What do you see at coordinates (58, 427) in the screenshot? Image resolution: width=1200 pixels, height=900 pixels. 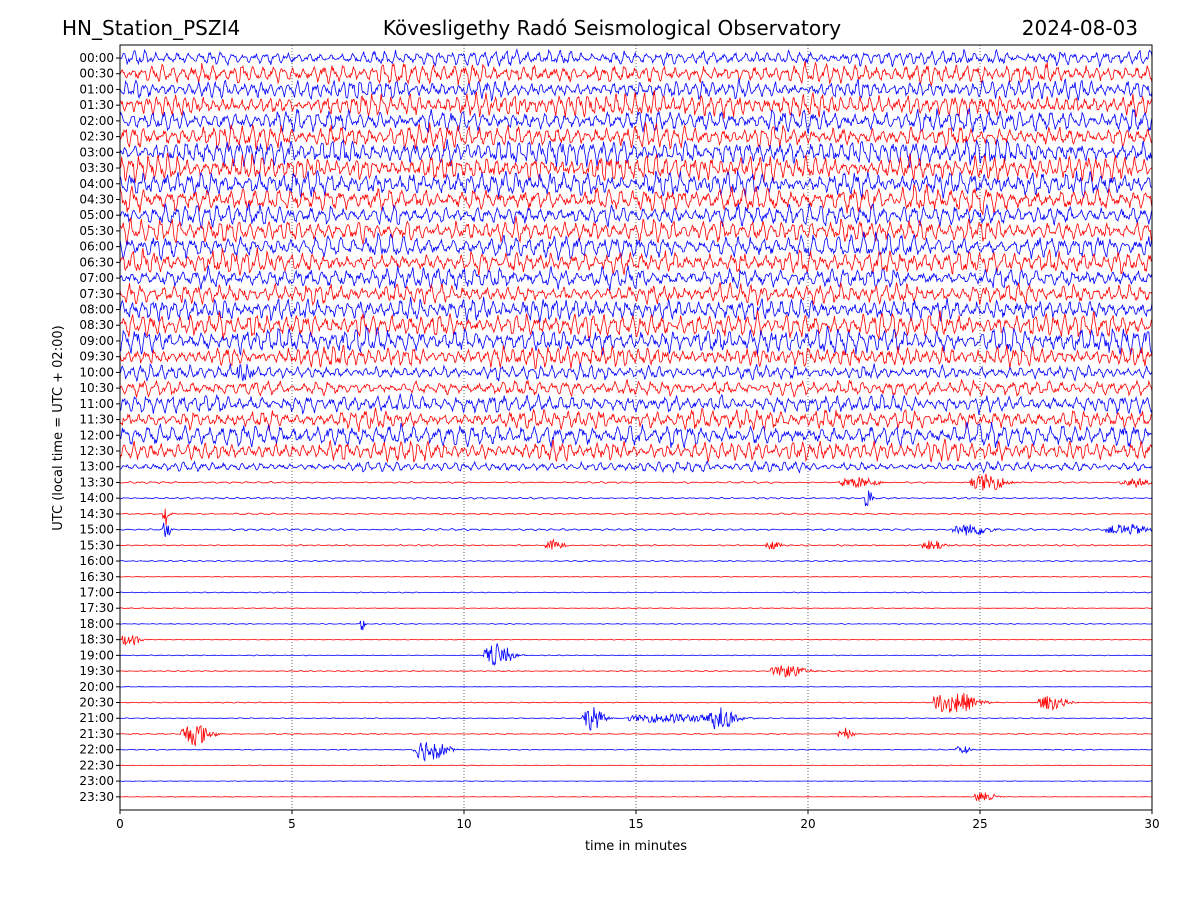 I see `y-axis-label: UTC (local time = UTC + 02:00)` at bounding box center [58, 427].